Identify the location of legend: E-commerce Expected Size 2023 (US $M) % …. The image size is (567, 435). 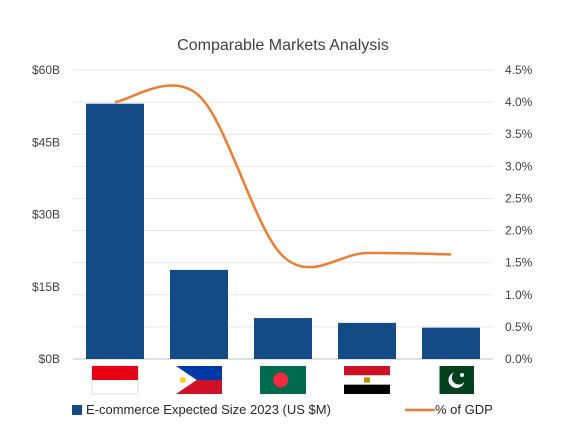
(282, 409).